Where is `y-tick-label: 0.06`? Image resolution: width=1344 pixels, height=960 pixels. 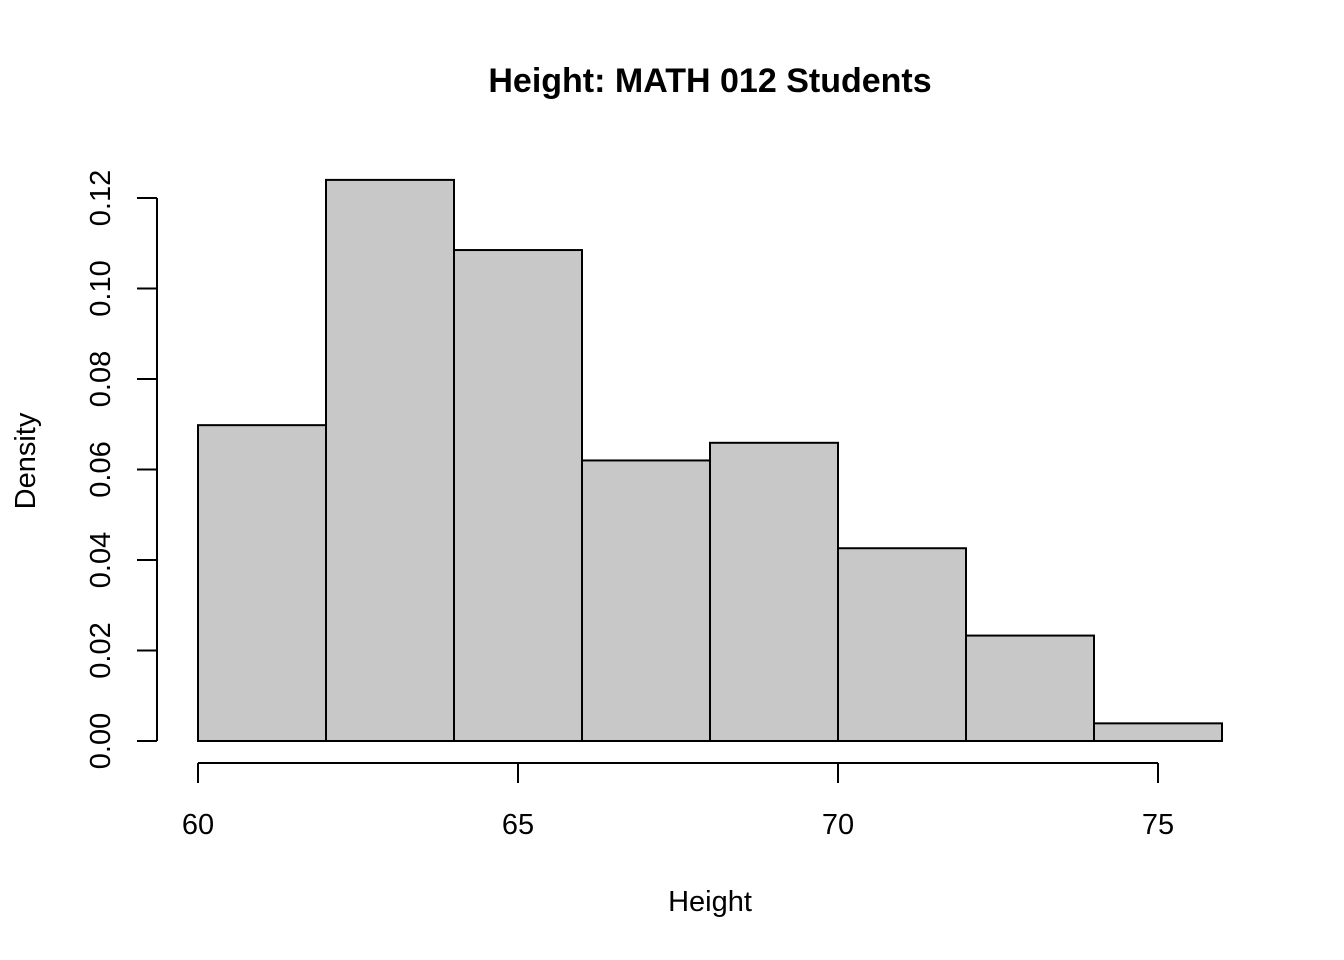 y-tick-label: 0.06 is located at coordinates (101, 469).